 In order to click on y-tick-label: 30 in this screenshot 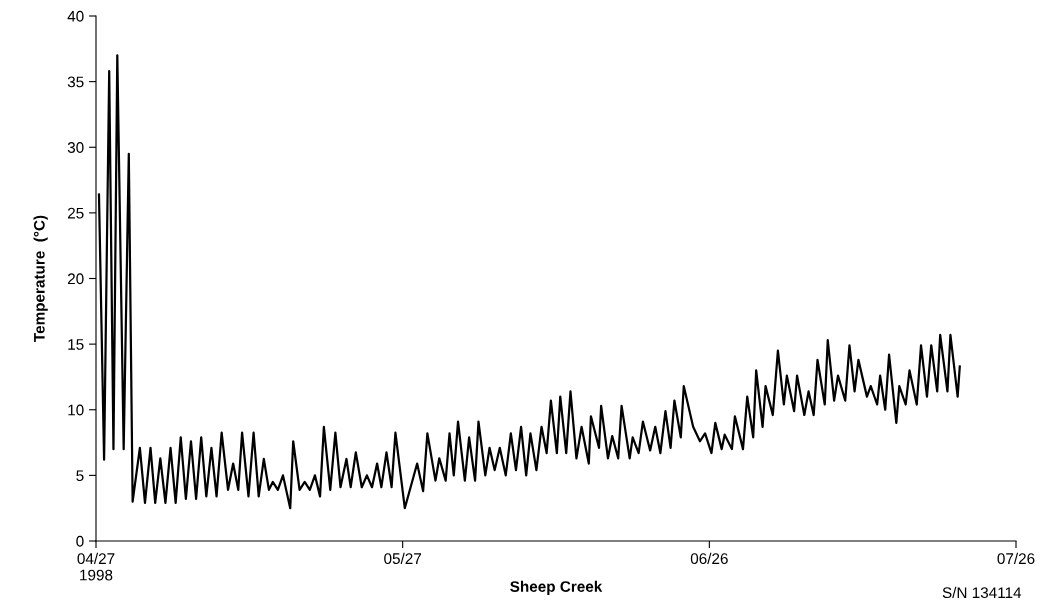, I will do `click(75, 147)`.